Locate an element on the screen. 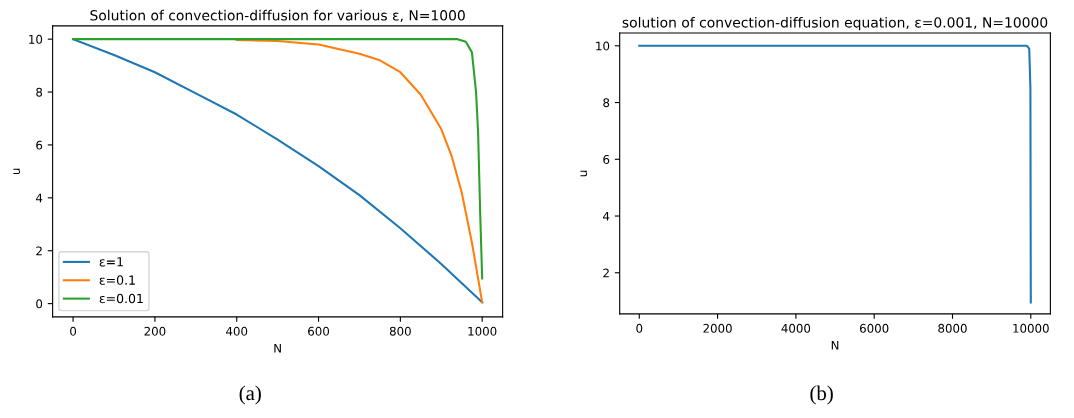 Image resolution: width=1074 pixels, height=418 pixels. x-tick-label: 200 is located at coordinates (155, 331).